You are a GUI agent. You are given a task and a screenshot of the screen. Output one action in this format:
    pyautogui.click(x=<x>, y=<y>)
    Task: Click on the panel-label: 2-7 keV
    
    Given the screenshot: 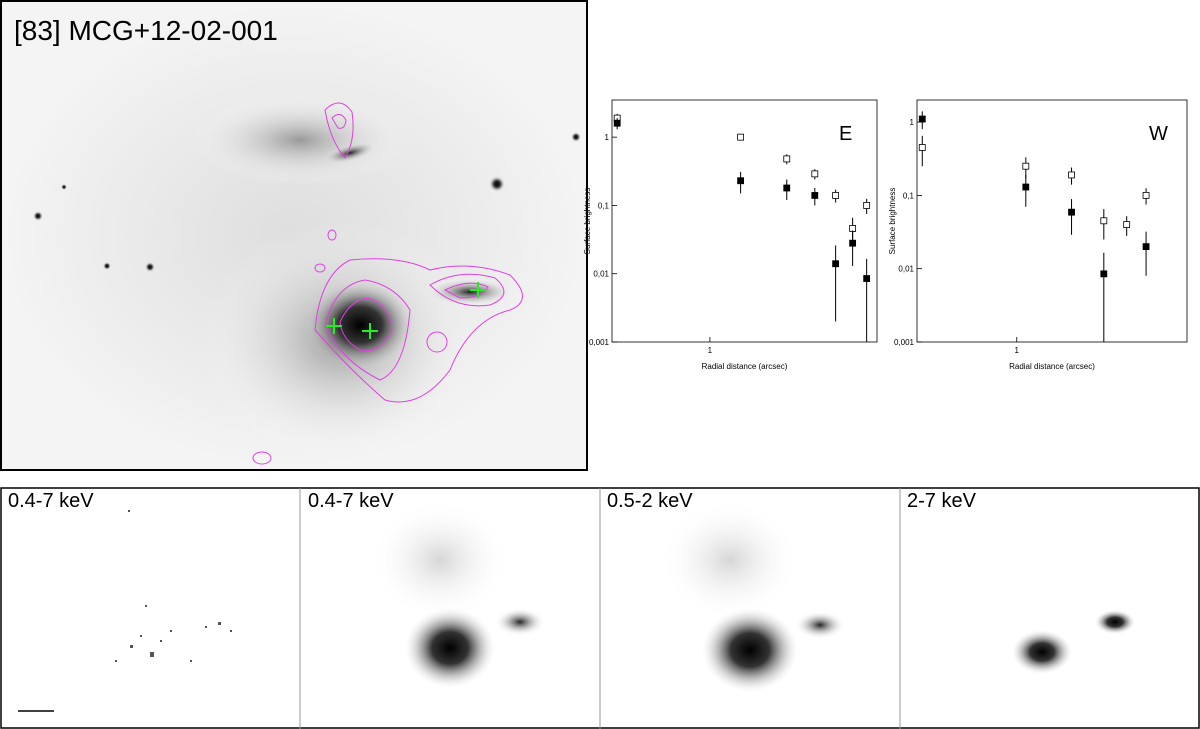 What is the action you would take?
    pyautogui.click(x=942, y=501)
    